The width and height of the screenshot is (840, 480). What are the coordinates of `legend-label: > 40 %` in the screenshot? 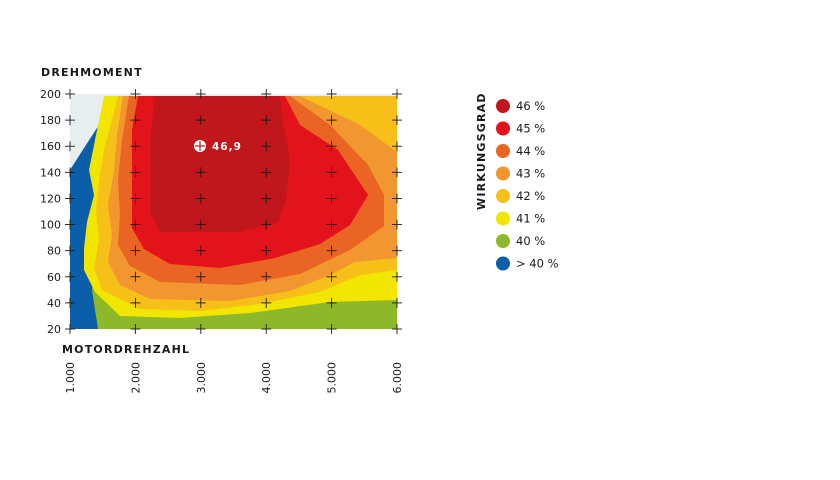 It's located at (537, 264).